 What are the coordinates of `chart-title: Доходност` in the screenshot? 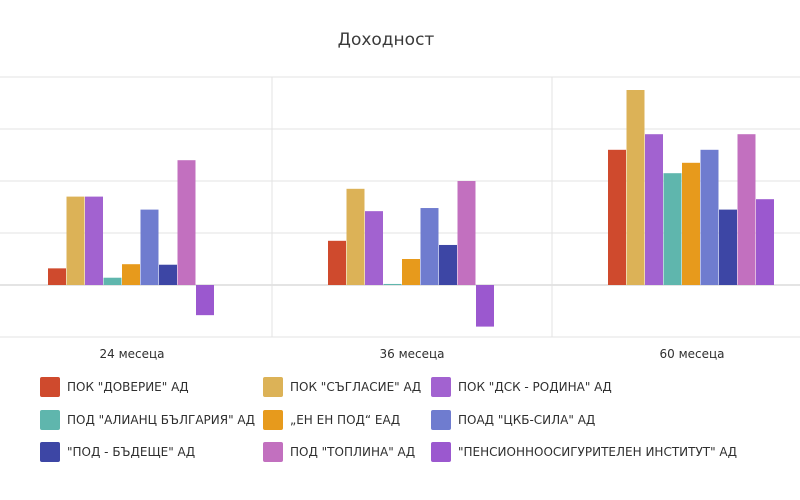 It's located at (386, 40).